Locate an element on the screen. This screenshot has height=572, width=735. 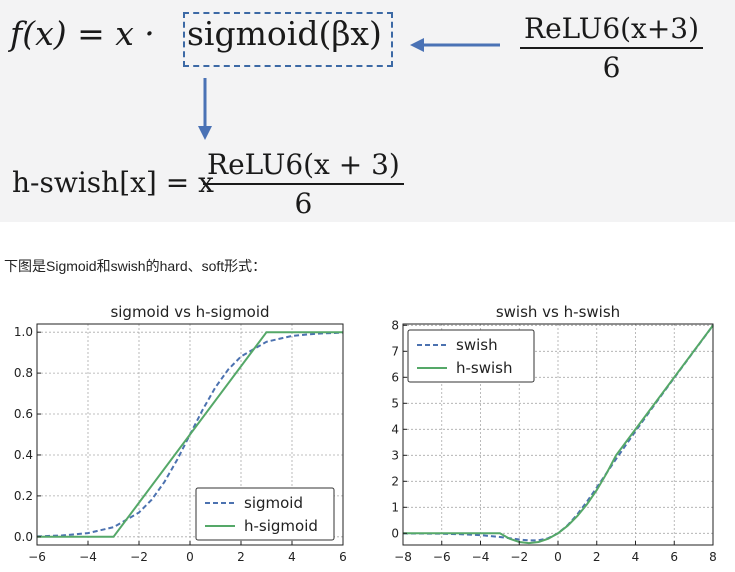
chart-title: sigmoid vs h-sigmoid is located at coordinates (189, 312).